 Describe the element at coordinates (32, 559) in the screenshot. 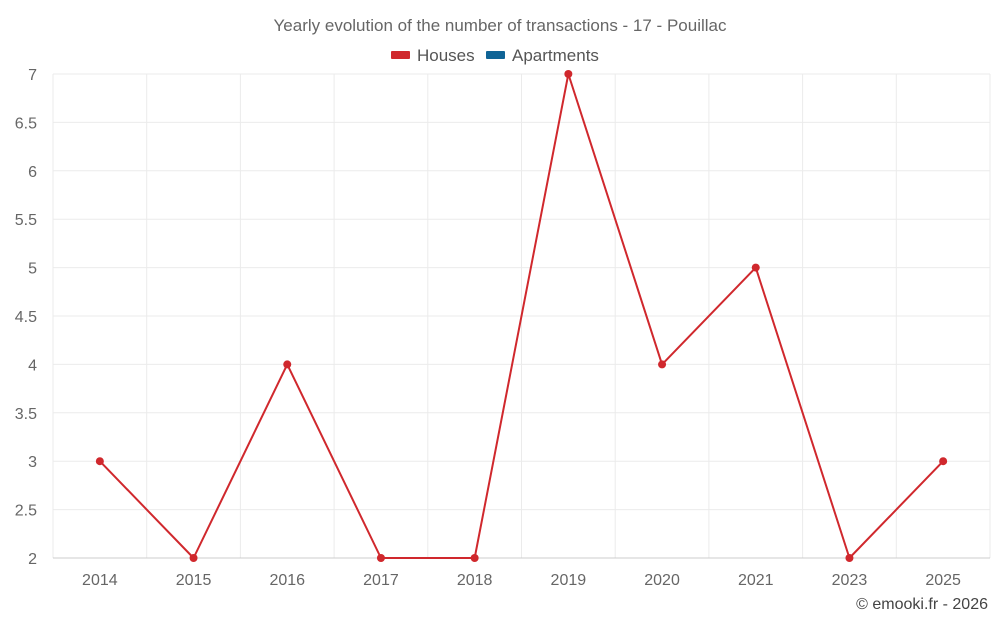

I see `y-tick-label: 2` at that location.